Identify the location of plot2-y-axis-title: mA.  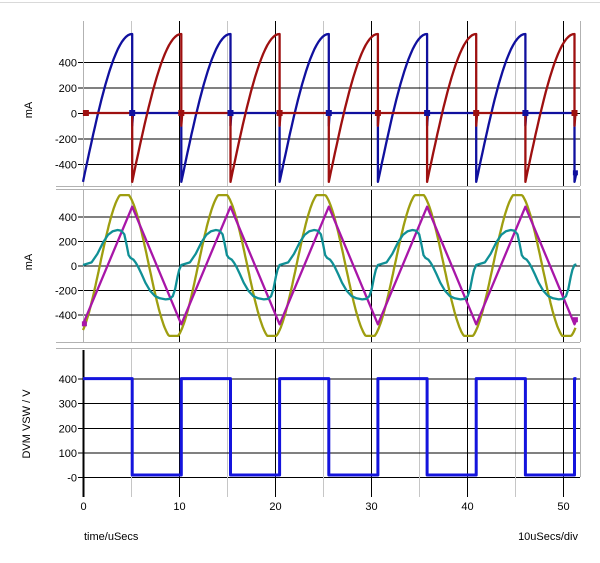
(29, 262).